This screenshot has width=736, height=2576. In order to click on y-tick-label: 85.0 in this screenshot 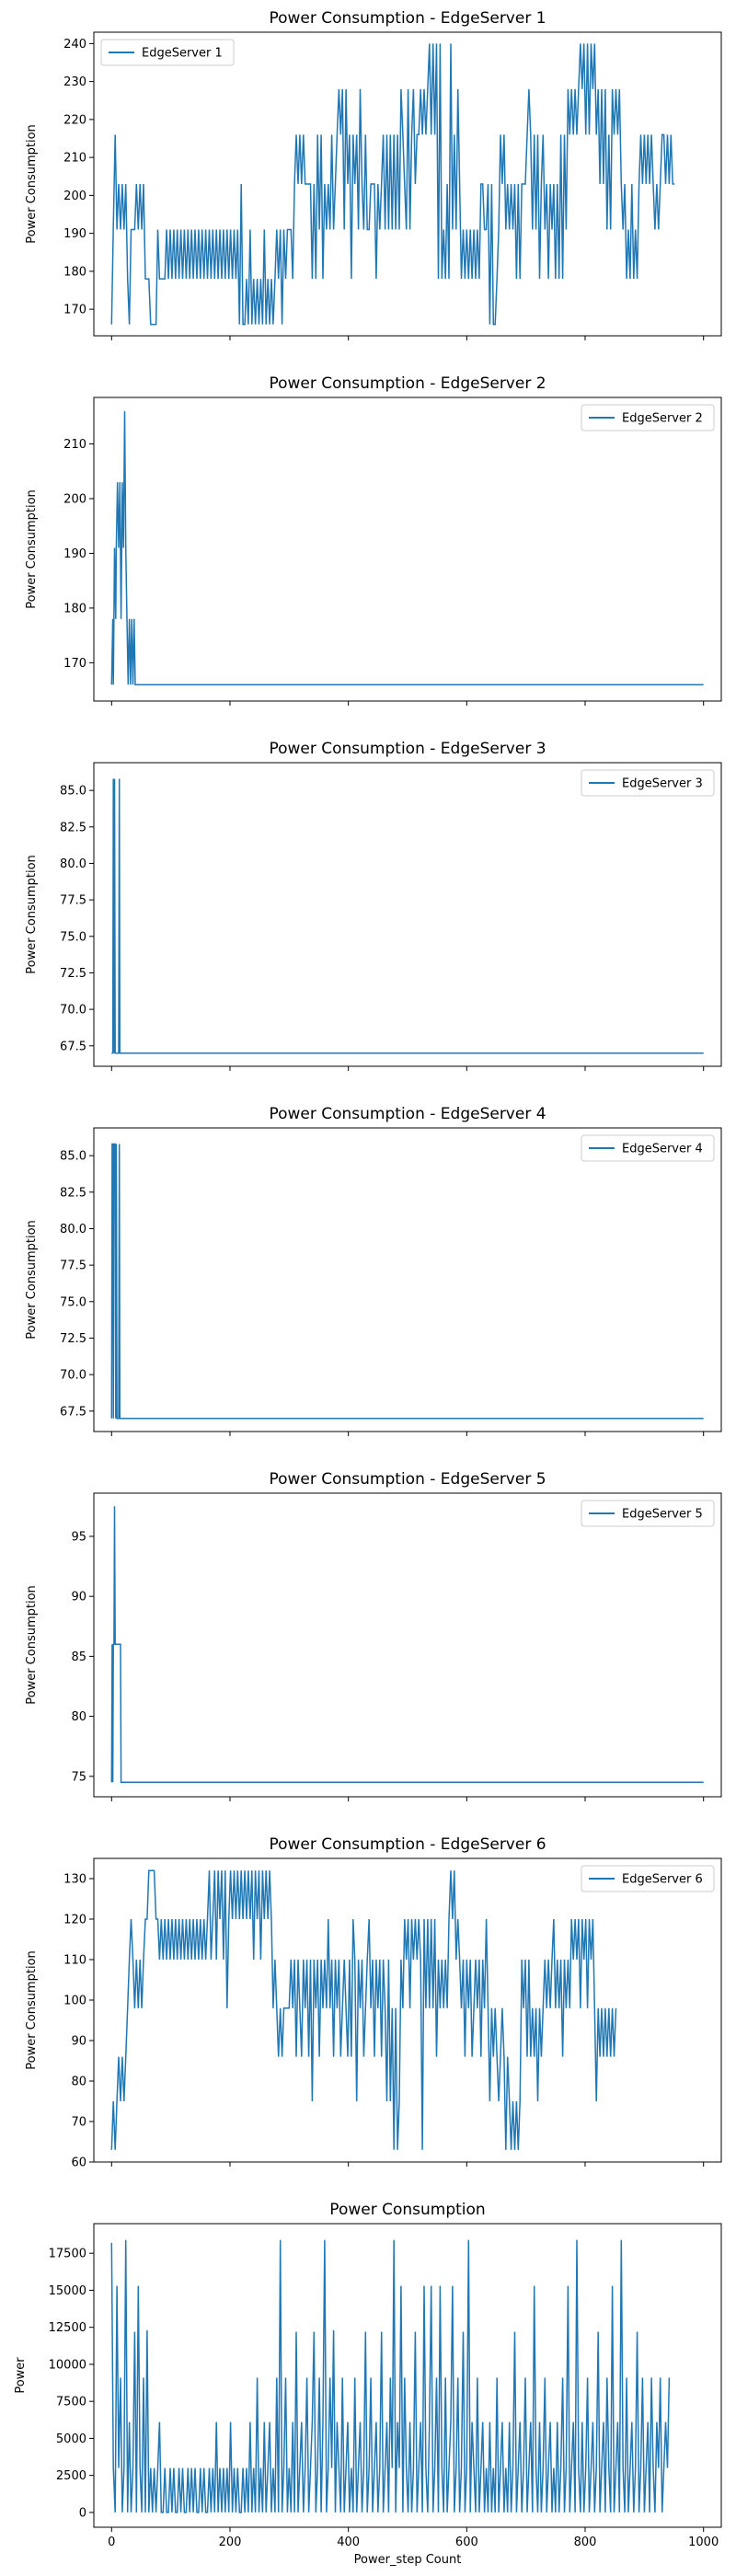, I will do `click(73, 792)`.